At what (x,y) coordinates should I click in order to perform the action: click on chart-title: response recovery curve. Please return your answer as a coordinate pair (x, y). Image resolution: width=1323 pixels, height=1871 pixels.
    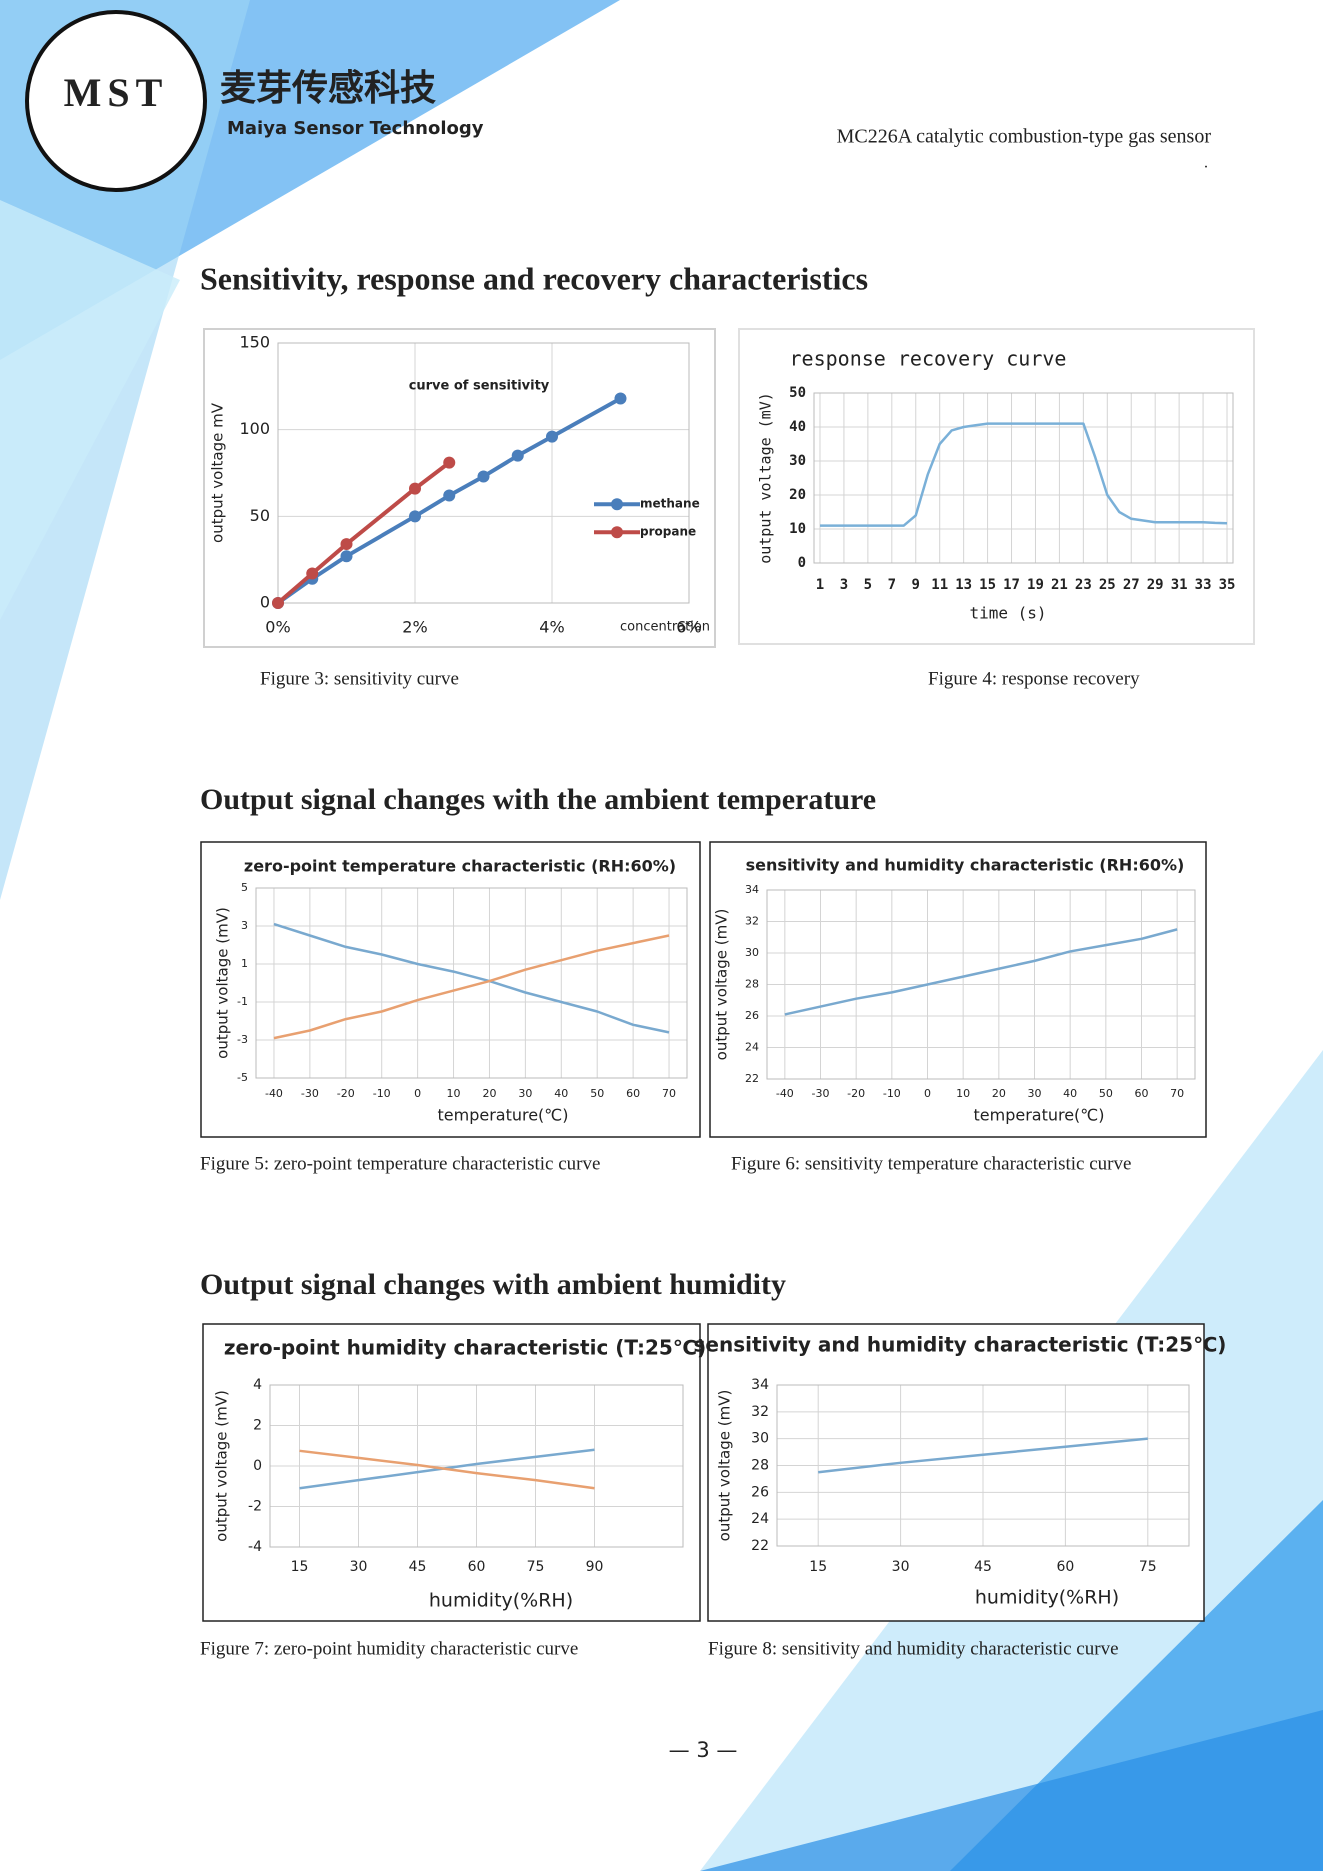
    Looking at the image, I should click on (928, 359).